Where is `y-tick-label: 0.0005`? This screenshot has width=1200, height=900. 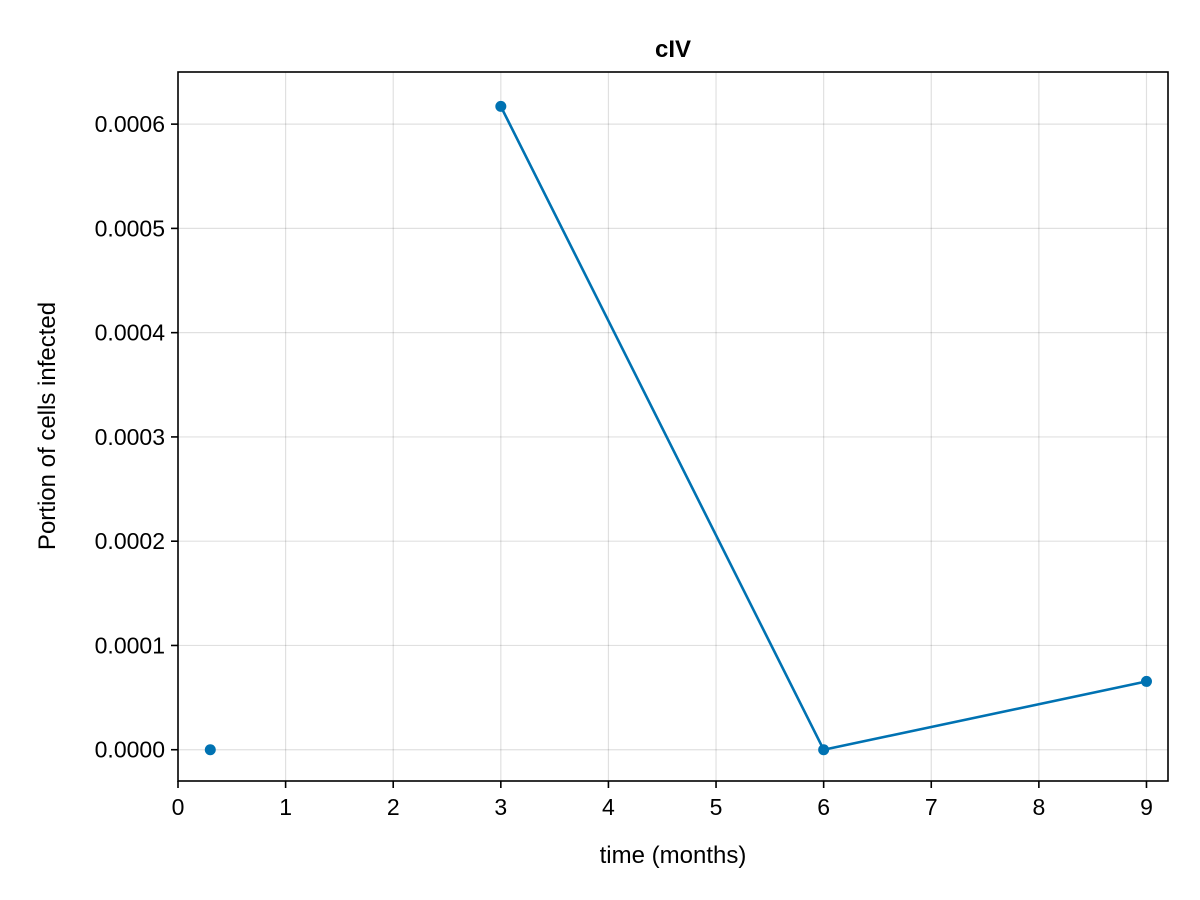 y-tick-label: 0.0005 is located at coordinates (130, 228).